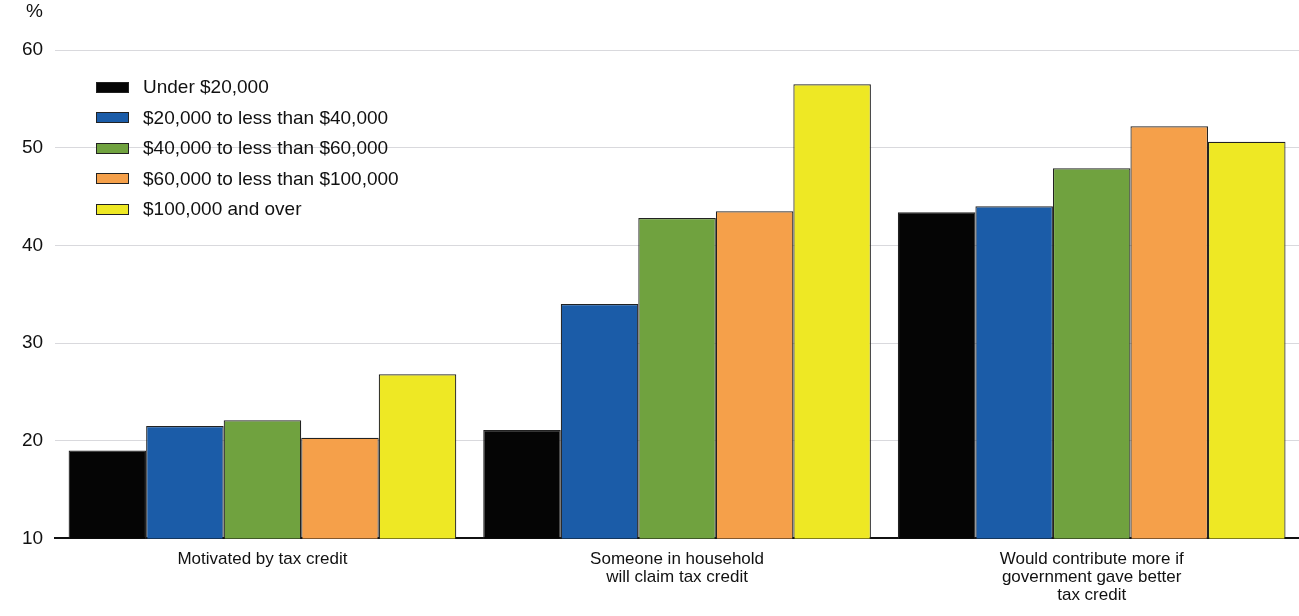 The image size is (1299, 616). I want to click on y-tick-label: 40, so click(32, 244).